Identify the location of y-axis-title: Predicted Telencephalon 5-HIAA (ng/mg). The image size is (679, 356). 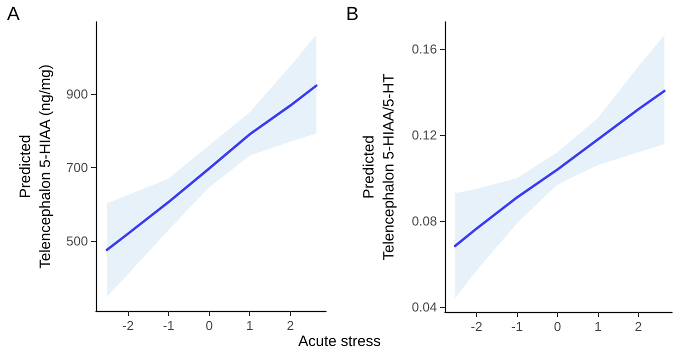
(35, 166).